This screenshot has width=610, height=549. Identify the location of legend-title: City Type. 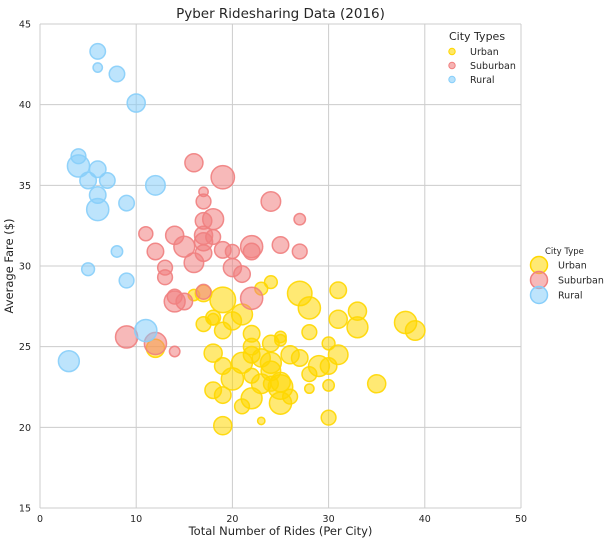
(564, 252).